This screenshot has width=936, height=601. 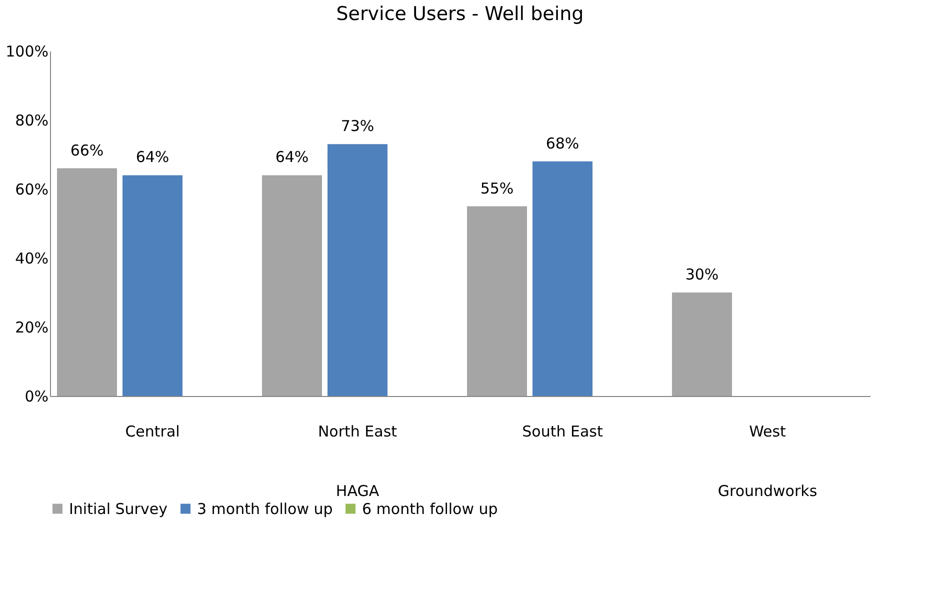 What do you see at coordinates (31, 327) in the screenshot?
I see `y-tick-label: 20%` at bounding box center [31, 327].